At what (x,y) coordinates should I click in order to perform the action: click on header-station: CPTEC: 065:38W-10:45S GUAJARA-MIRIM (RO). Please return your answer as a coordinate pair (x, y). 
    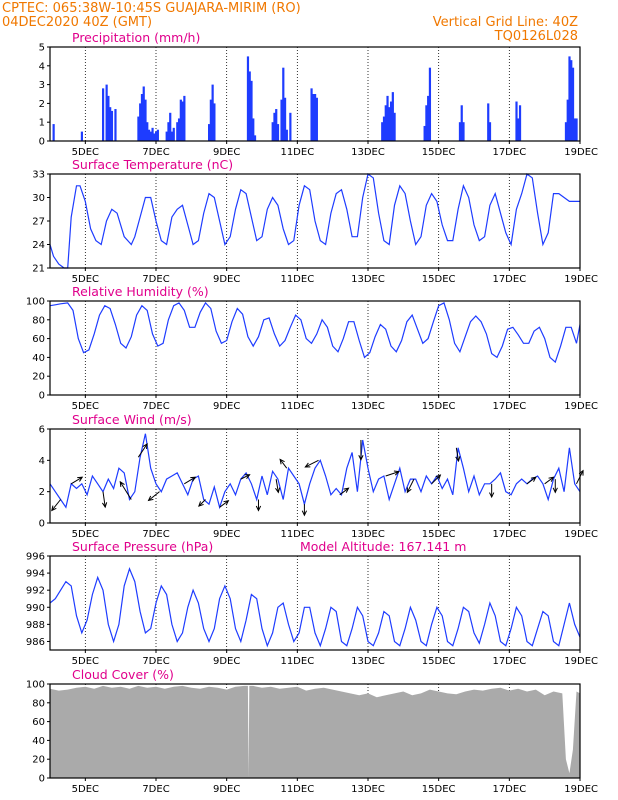
    Looking at the image, I should click on (151, 8).